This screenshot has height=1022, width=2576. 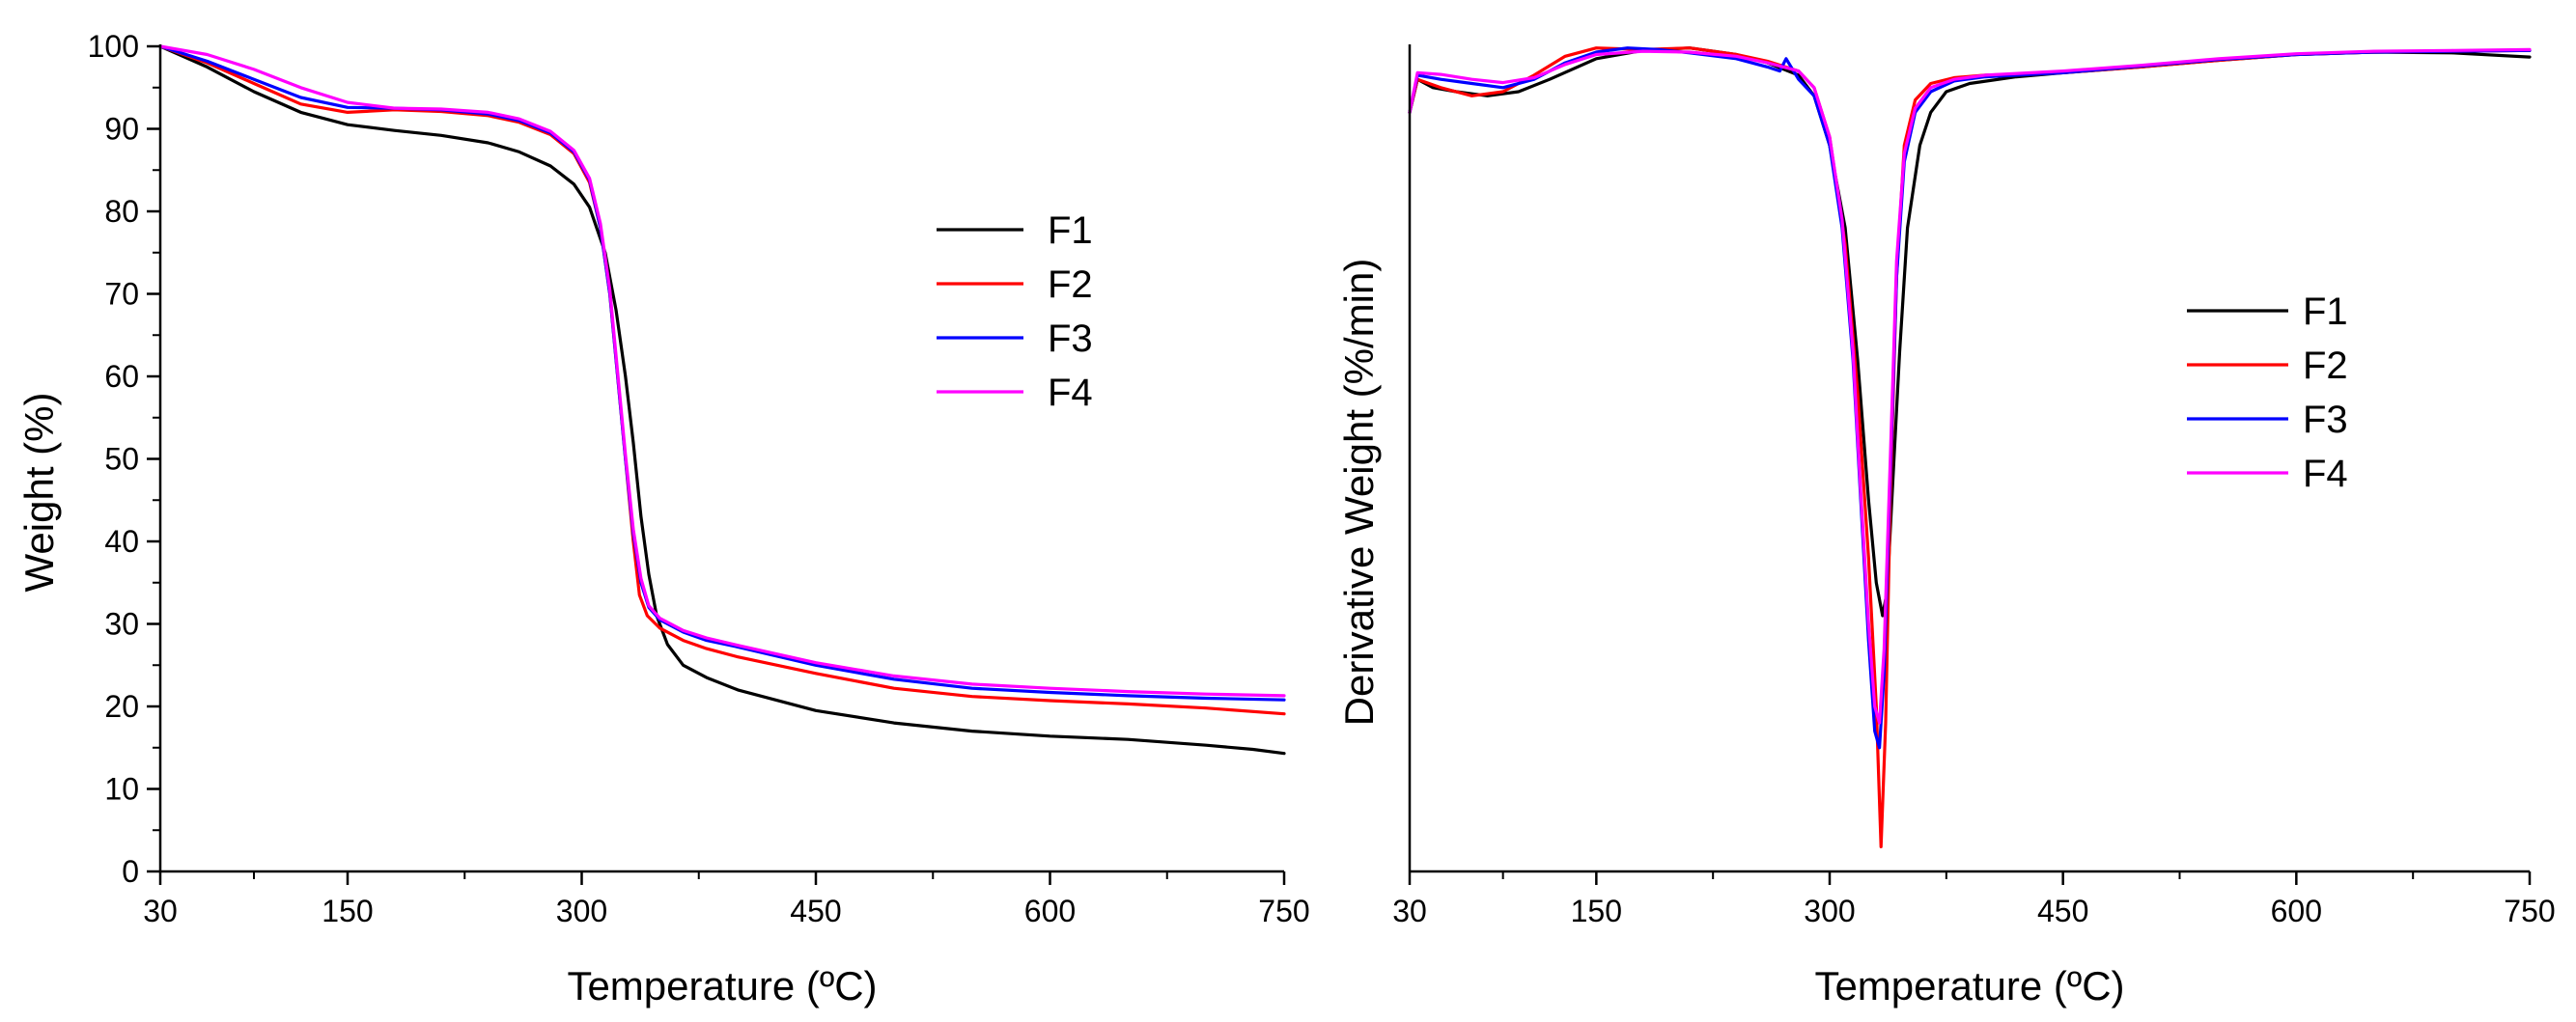 I want to click on tga-x-axis-title: Temperature (ºC), so click(x=722, y=986).